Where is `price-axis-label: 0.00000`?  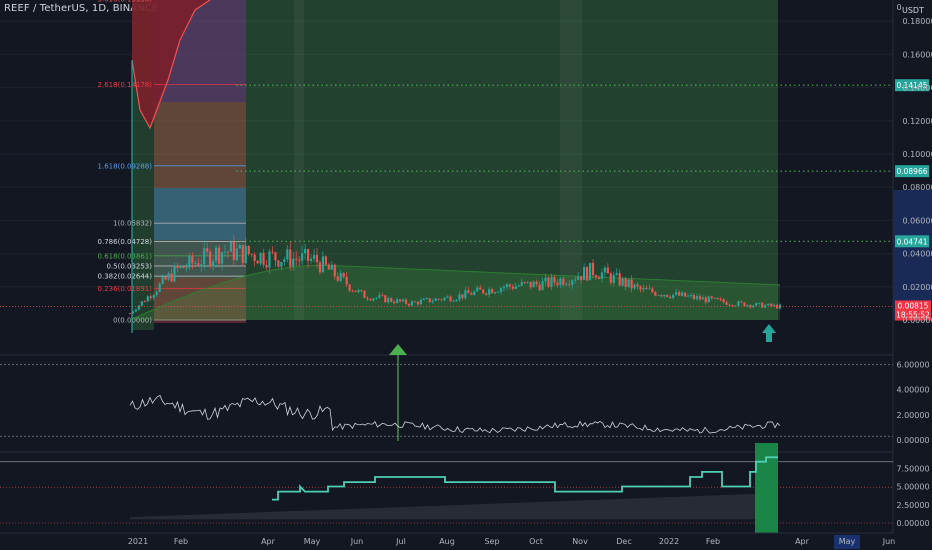
price-axis-label: 0.00000 is located at coordinates (917, 320).